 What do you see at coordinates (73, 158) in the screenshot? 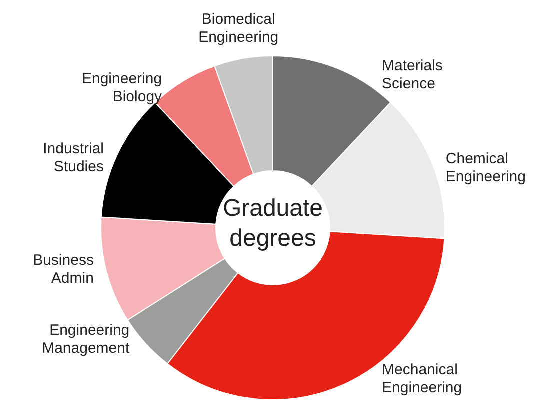
I see `slice-label: Industrial Studies` at bounding box center [73, 158].